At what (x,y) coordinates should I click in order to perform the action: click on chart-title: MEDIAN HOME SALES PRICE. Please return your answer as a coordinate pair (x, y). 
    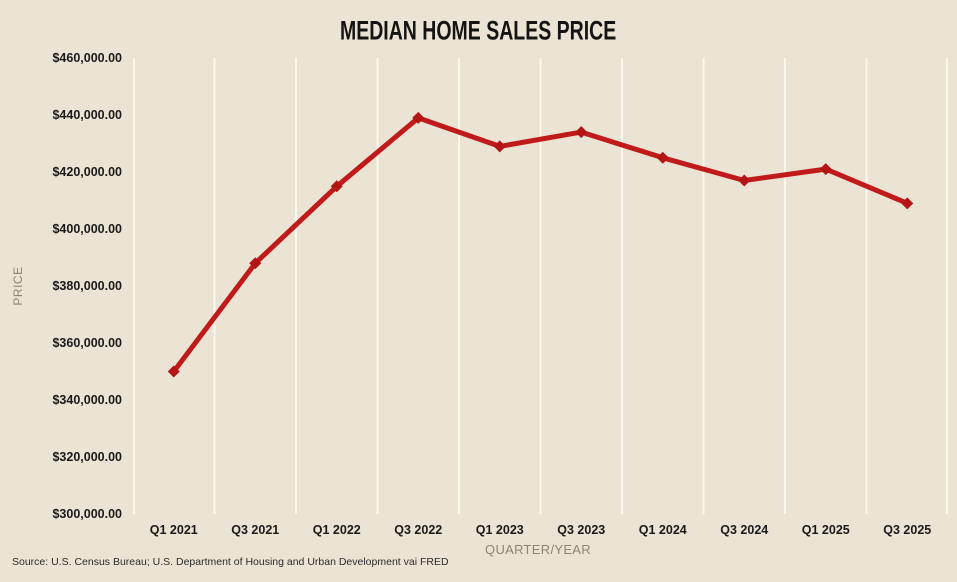
    Looking at the image, I should click on (478, 28).